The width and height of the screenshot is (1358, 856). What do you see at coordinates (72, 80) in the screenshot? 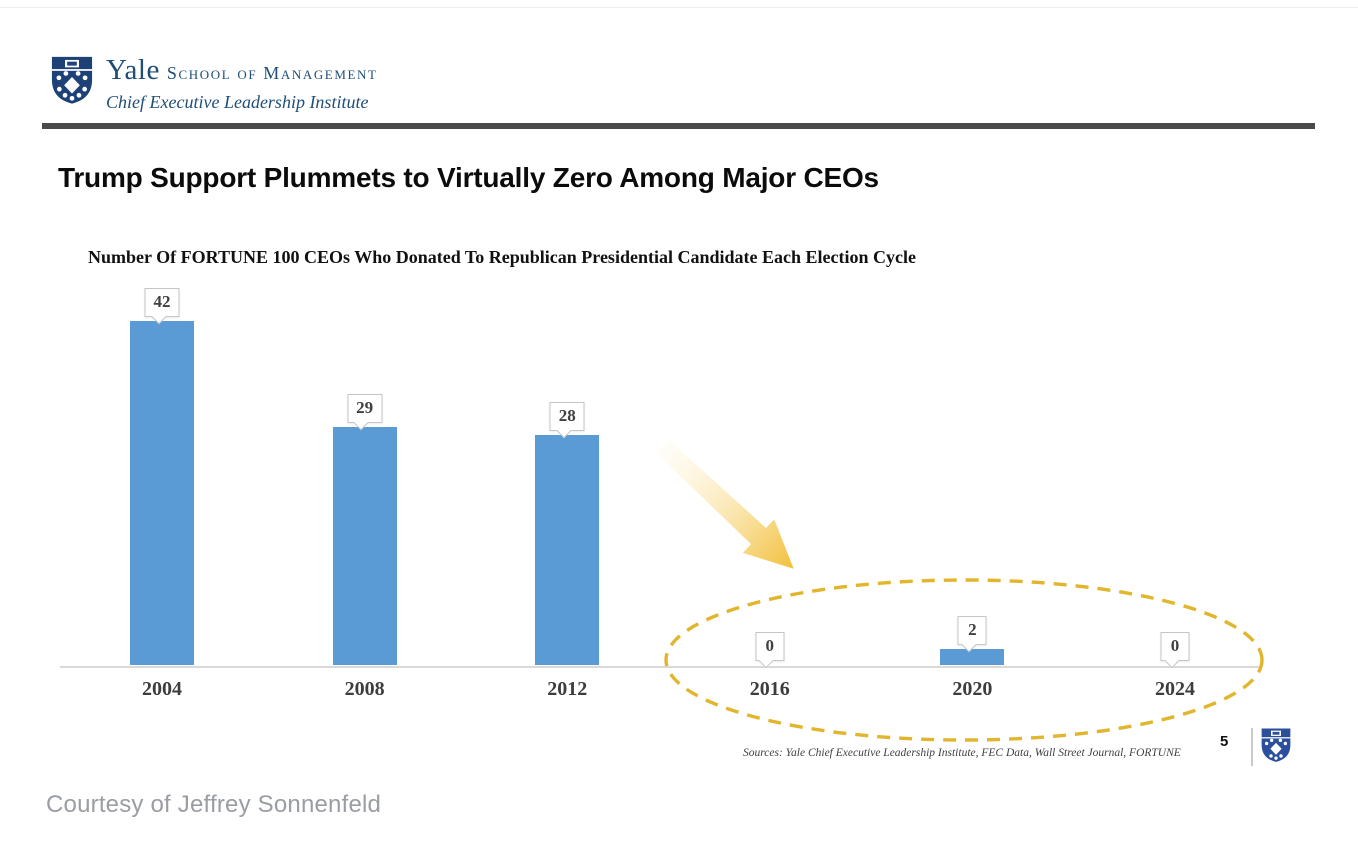
I see `yale-som-shield-icon` at bounding box center [72, 80].